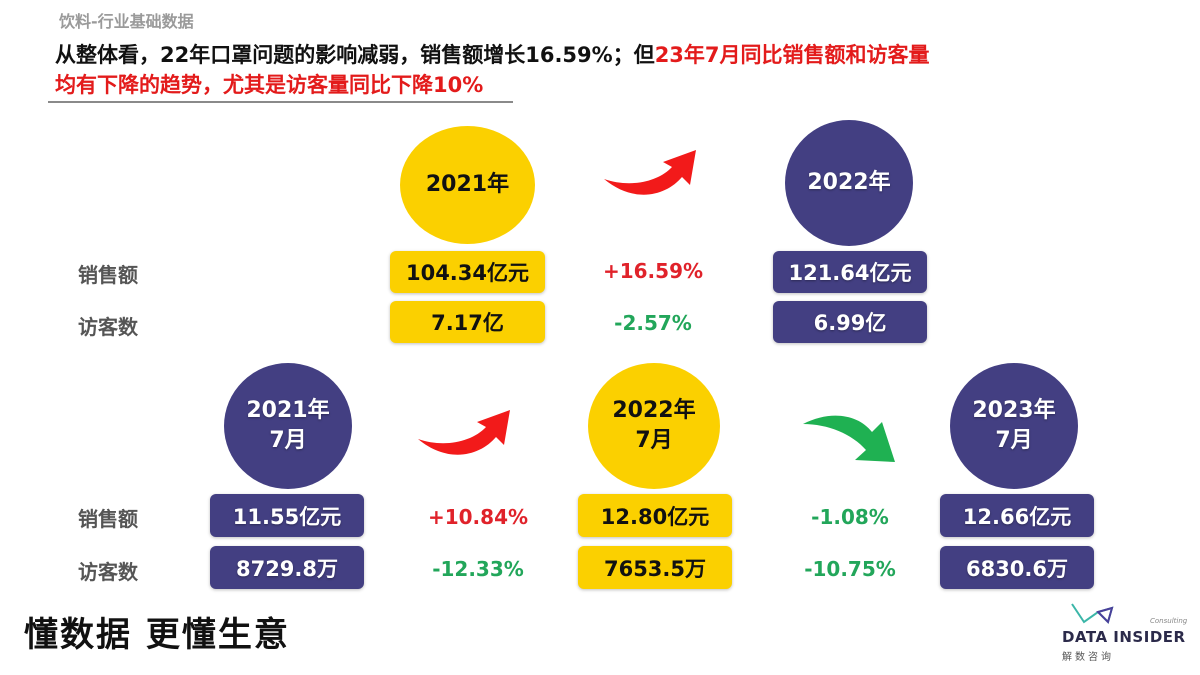 Image resolution: width=1200 pixels, height=675 pixels. I want to click on sales-value-2021: 104.34亿元, so click(467, 272).